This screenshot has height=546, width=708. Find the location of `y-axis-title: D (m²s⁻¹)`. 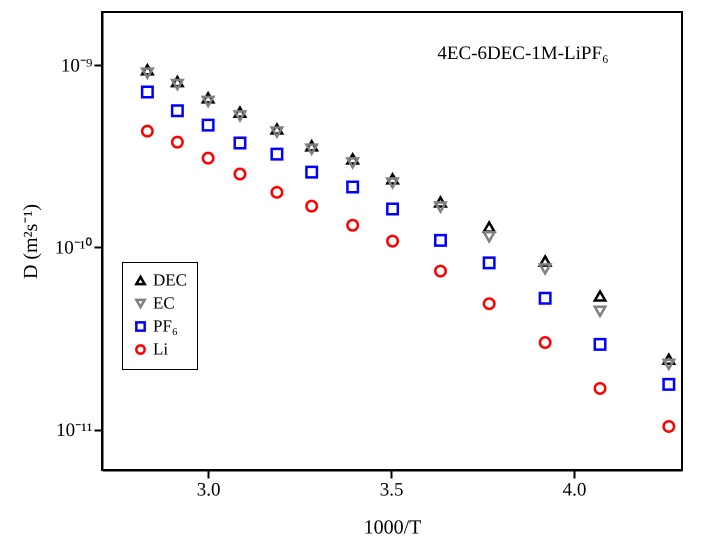

y-axis-title: D (m²s⁻¹) is located at coordinates (31, 242).